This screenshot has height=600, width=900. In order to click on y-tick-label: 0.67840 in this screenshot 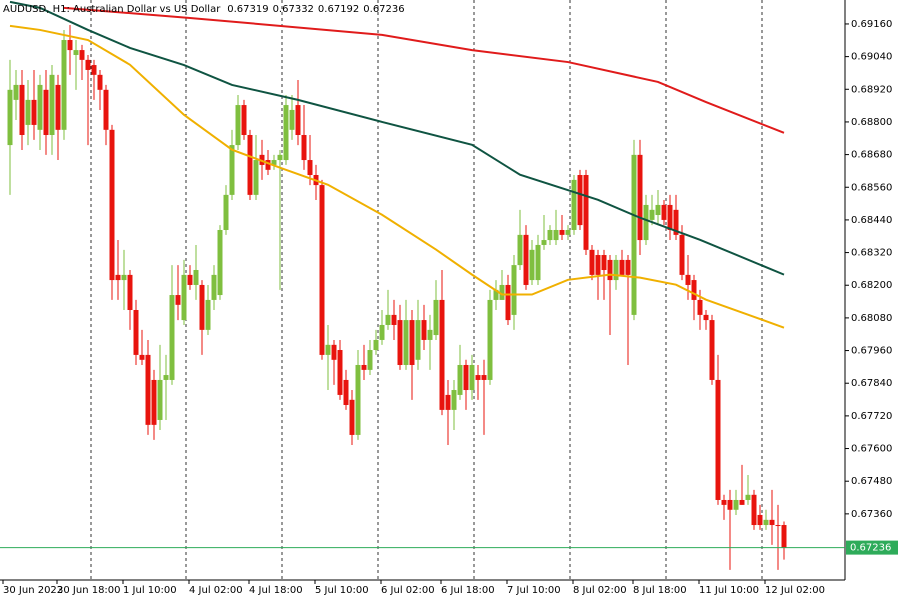, I will do `click(871, 383)`.